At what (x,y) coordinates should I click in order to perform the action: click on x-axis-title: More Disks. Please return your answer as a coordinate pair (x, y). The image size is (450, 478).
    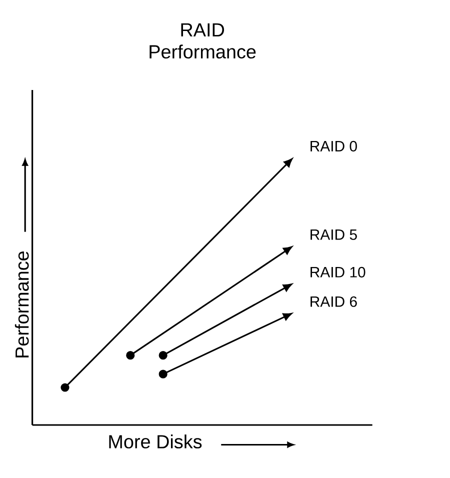
    Looking at the image, I should click on (155, 441).